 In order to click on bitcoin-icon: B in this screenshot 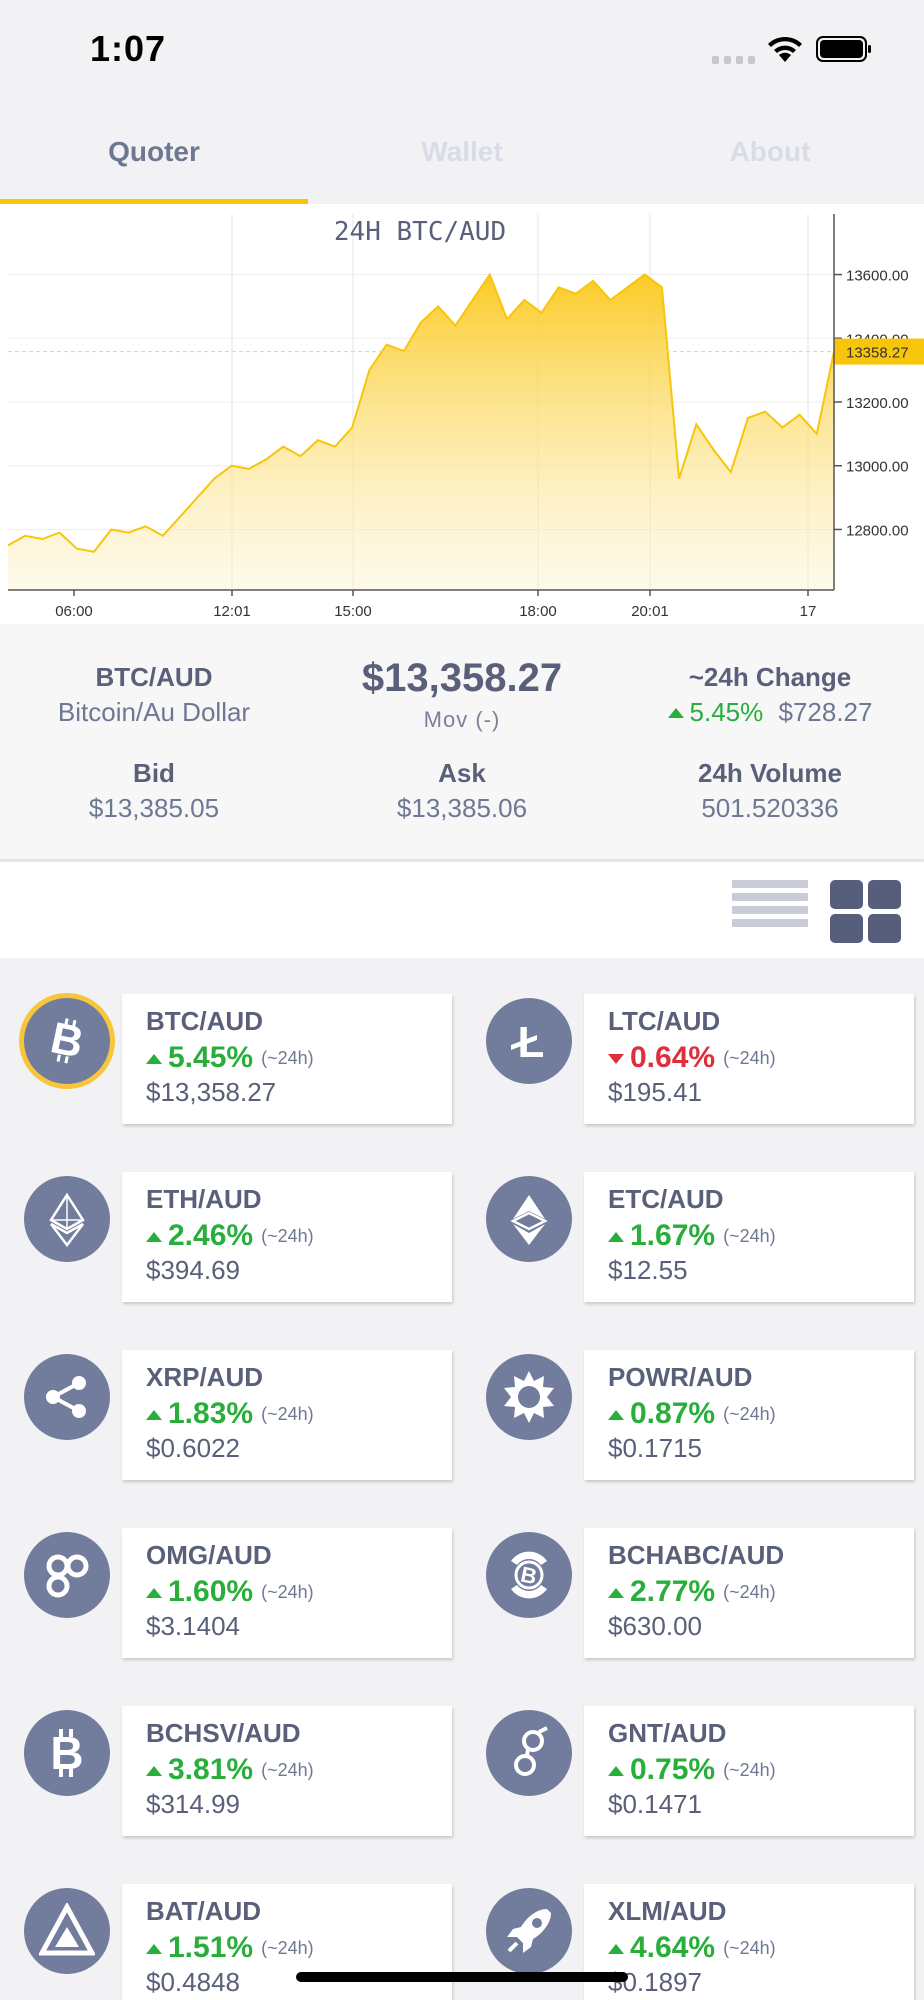, I will do `click(67, 1041)`.